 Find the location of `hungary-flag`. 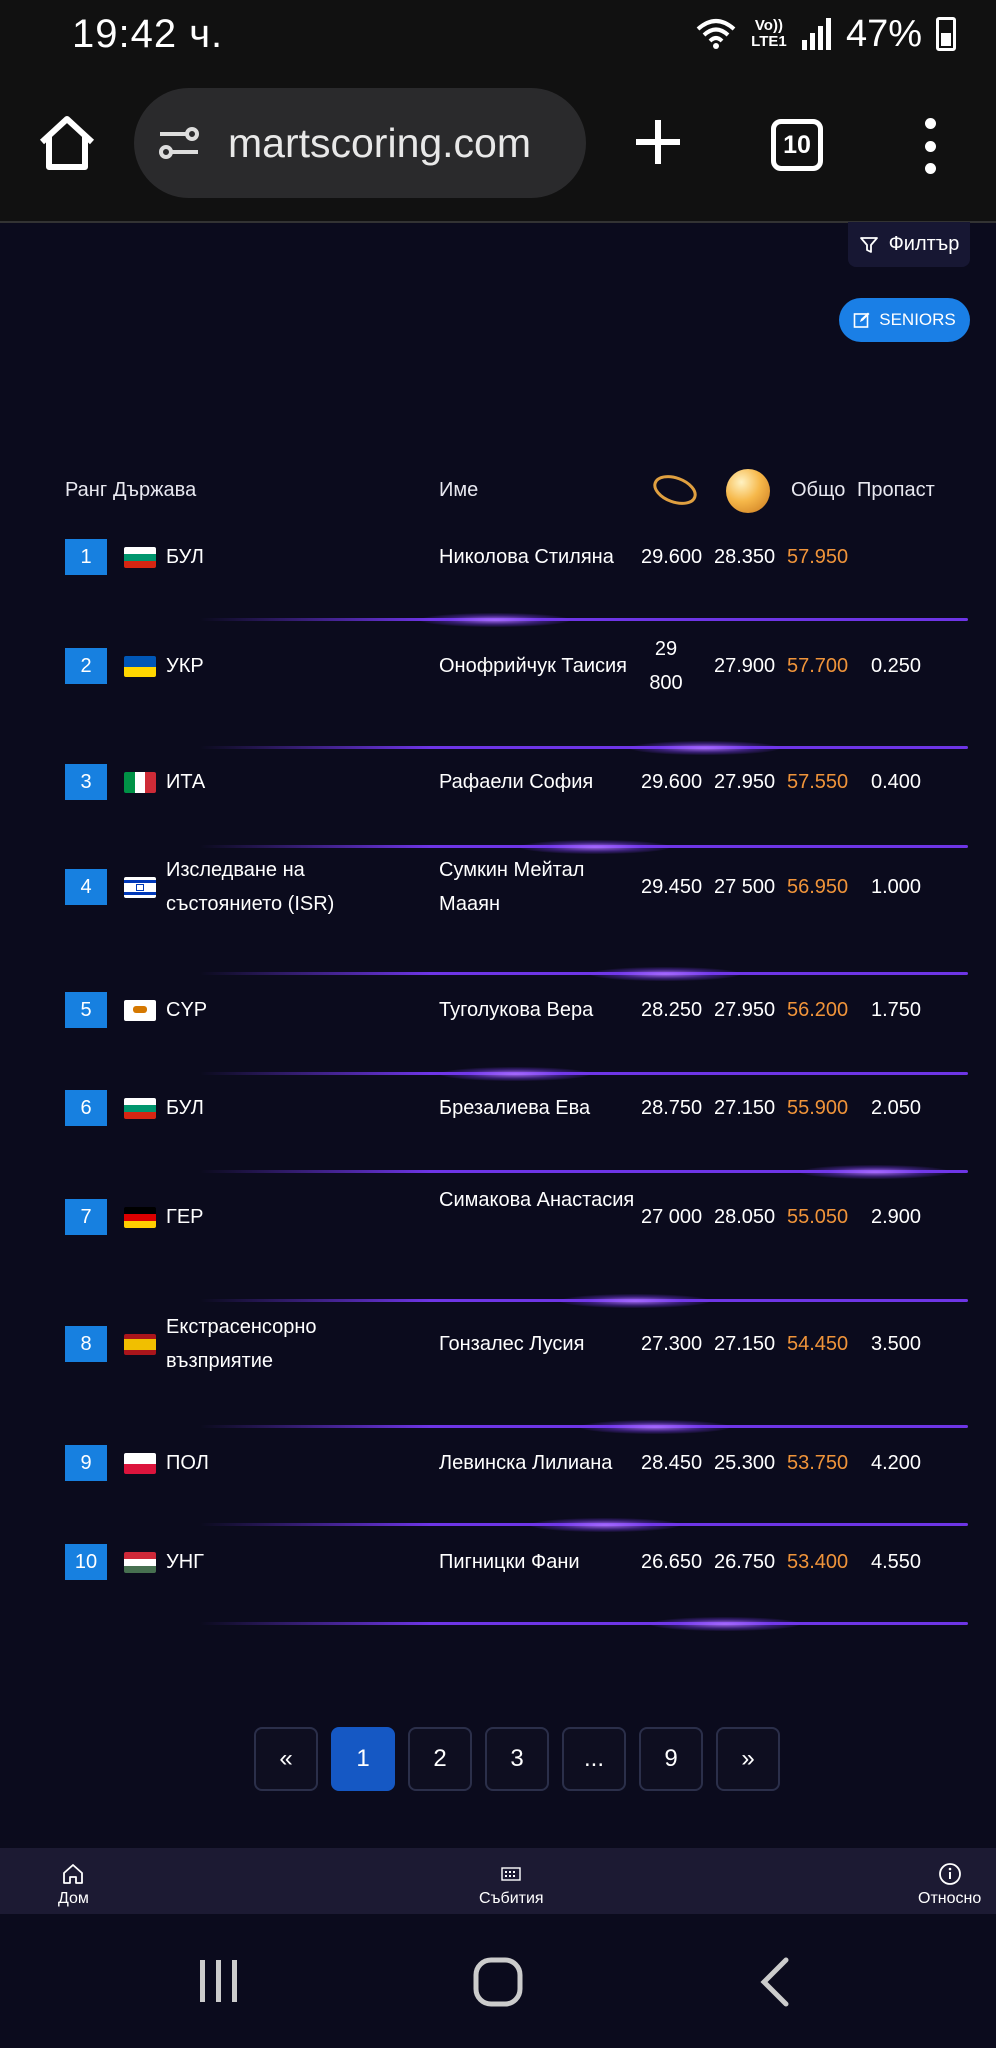

hungary-flag is located at coordinates (140, 1562).